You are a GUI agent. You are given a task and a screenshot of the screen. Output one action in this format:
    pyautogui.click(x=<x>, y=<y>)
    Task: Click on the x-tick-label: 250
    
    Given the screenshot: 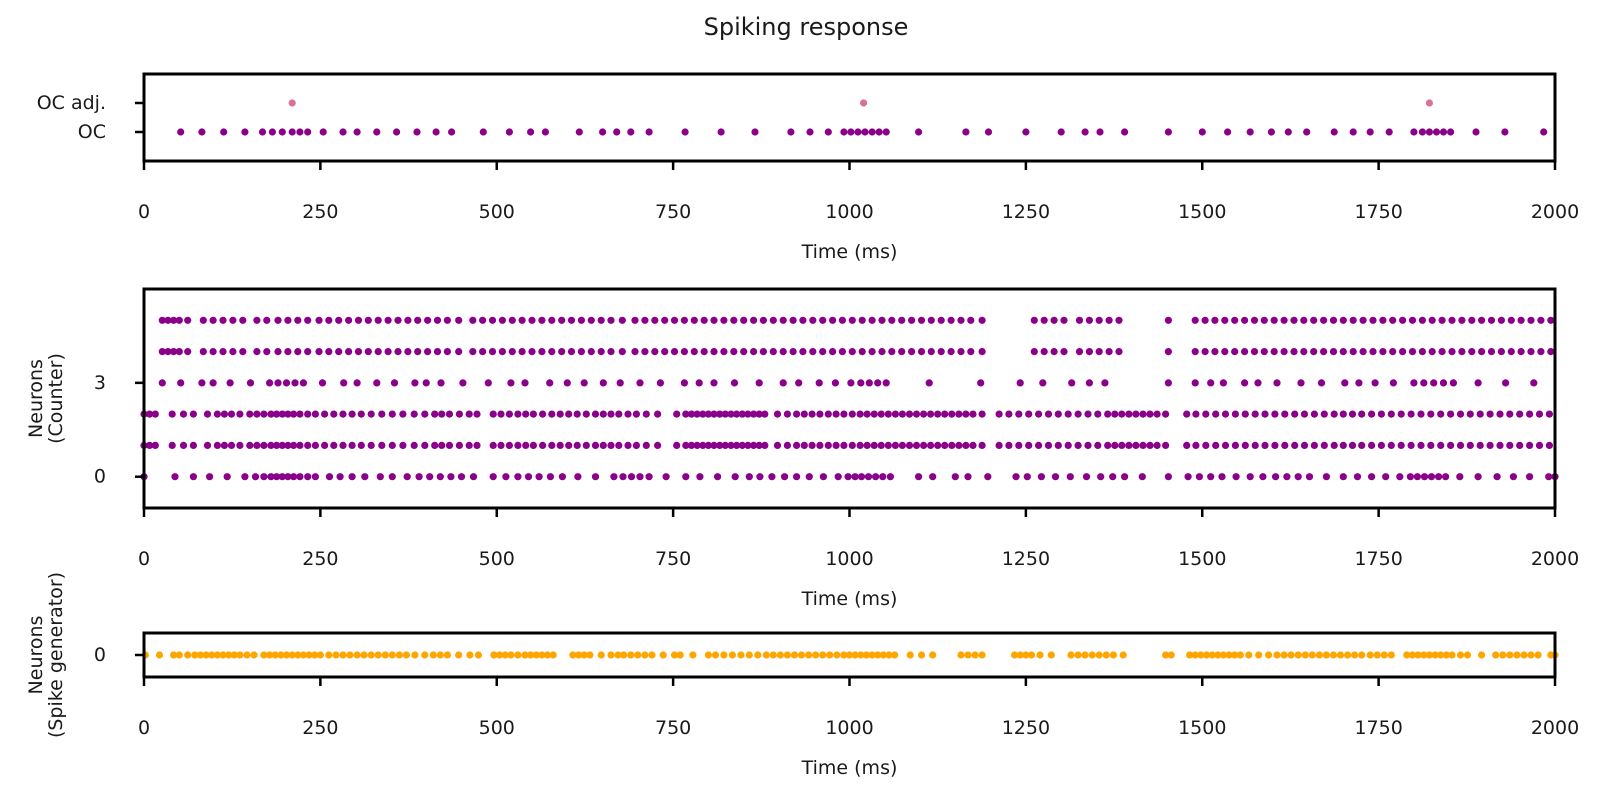 What is the action you would take?
    pyautogui.click(x=320, y=212)
    